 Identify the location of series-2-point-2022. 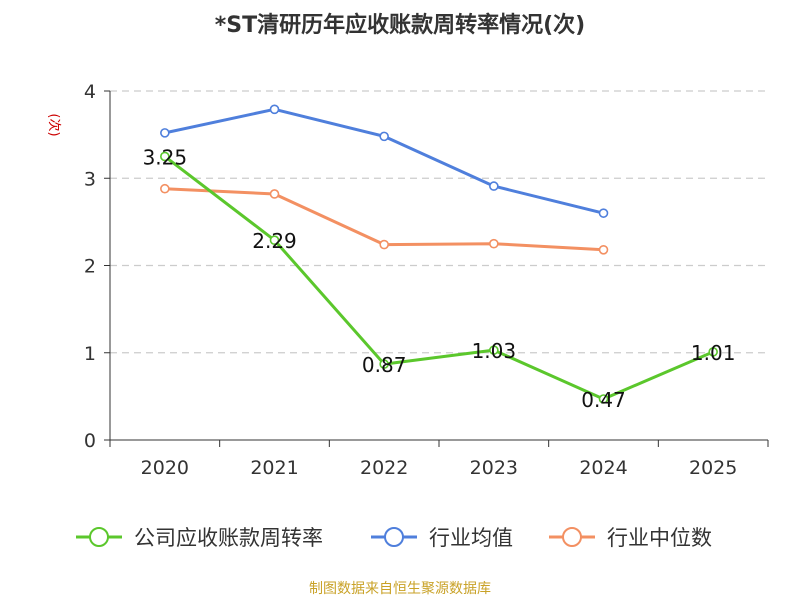
(384, 244).